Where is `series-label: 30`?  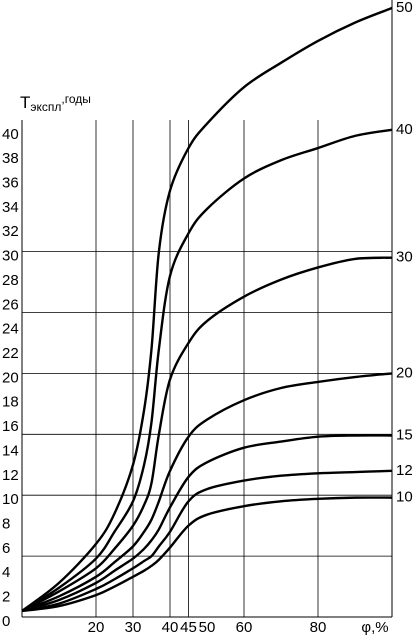 series-label: 30 is located at coordinates (404, 257).